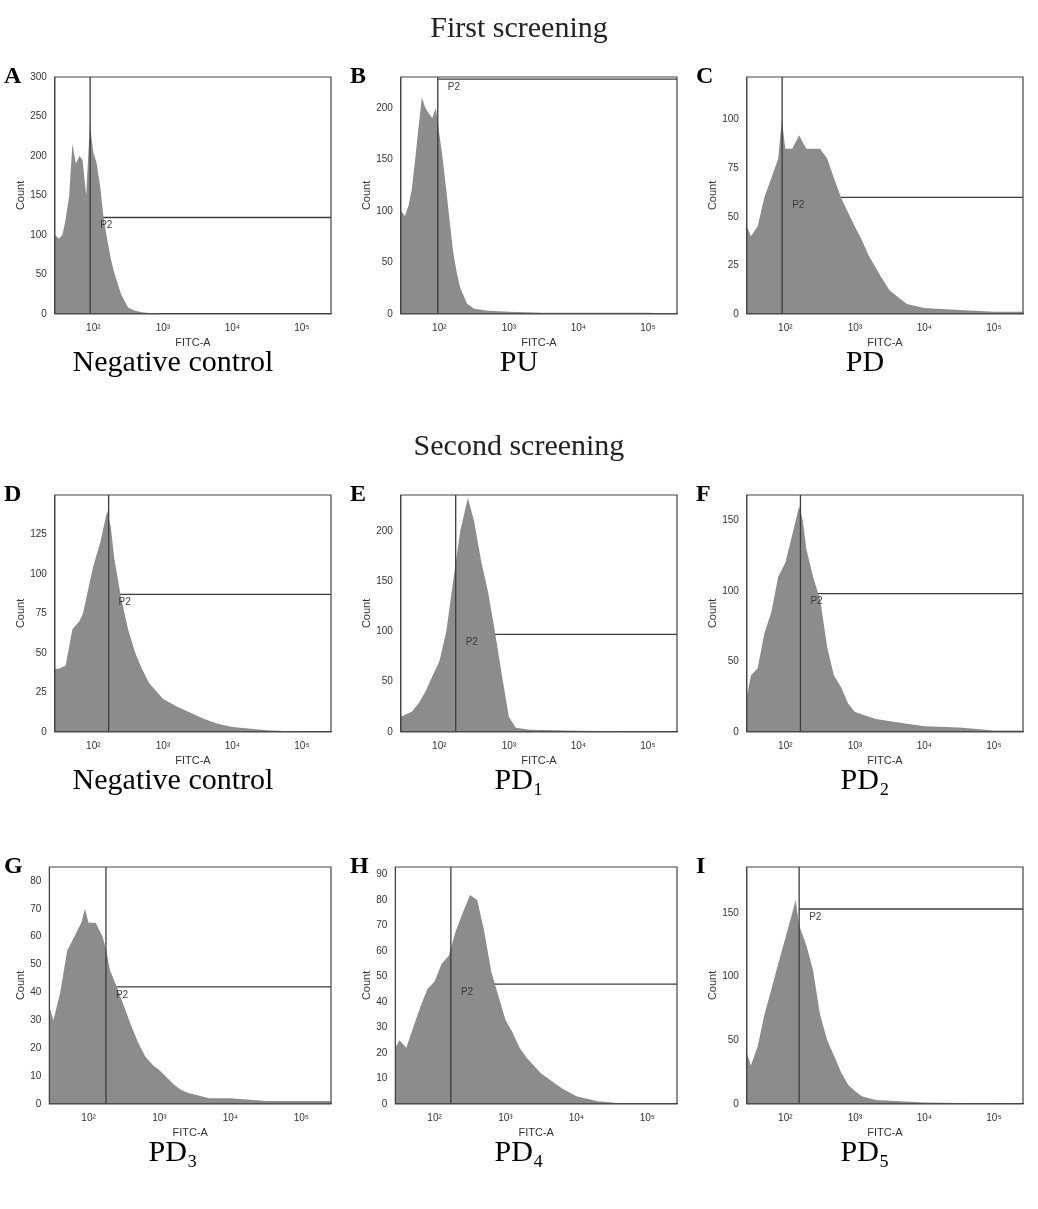 This screenshot has width=1038, height=1209. Describe the element at coordinates (382, 874) in the screenshot. I see `y-tick-label: 90` at that location.